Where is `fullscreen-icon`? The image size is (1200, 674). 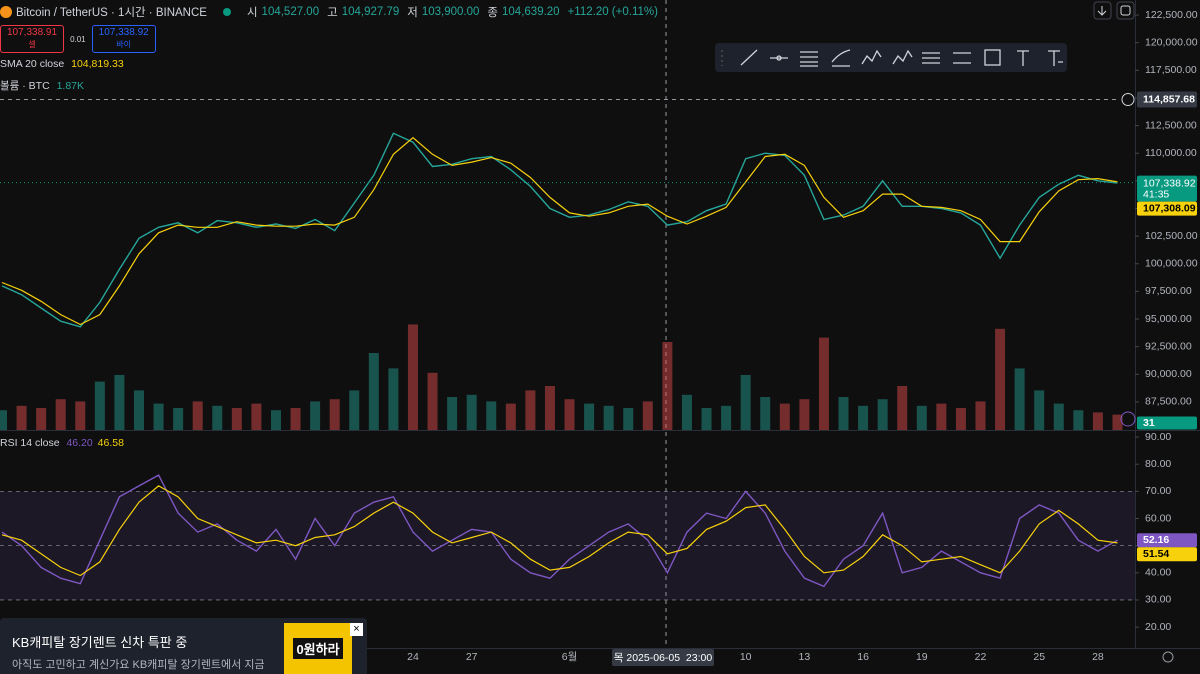
fullscreen-icon is located at coordinates (1125, 10).